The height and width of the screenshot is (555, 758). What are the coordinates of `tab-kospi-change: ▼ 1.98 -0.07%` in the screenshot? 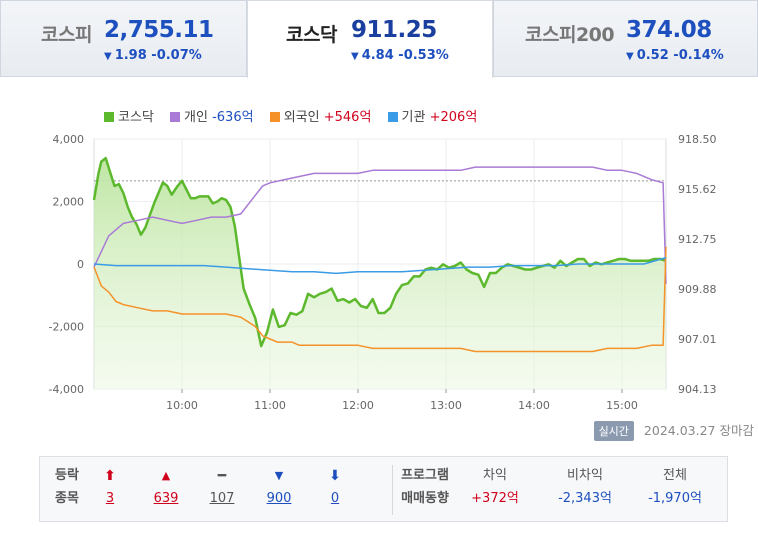 It's located at (153, 55).